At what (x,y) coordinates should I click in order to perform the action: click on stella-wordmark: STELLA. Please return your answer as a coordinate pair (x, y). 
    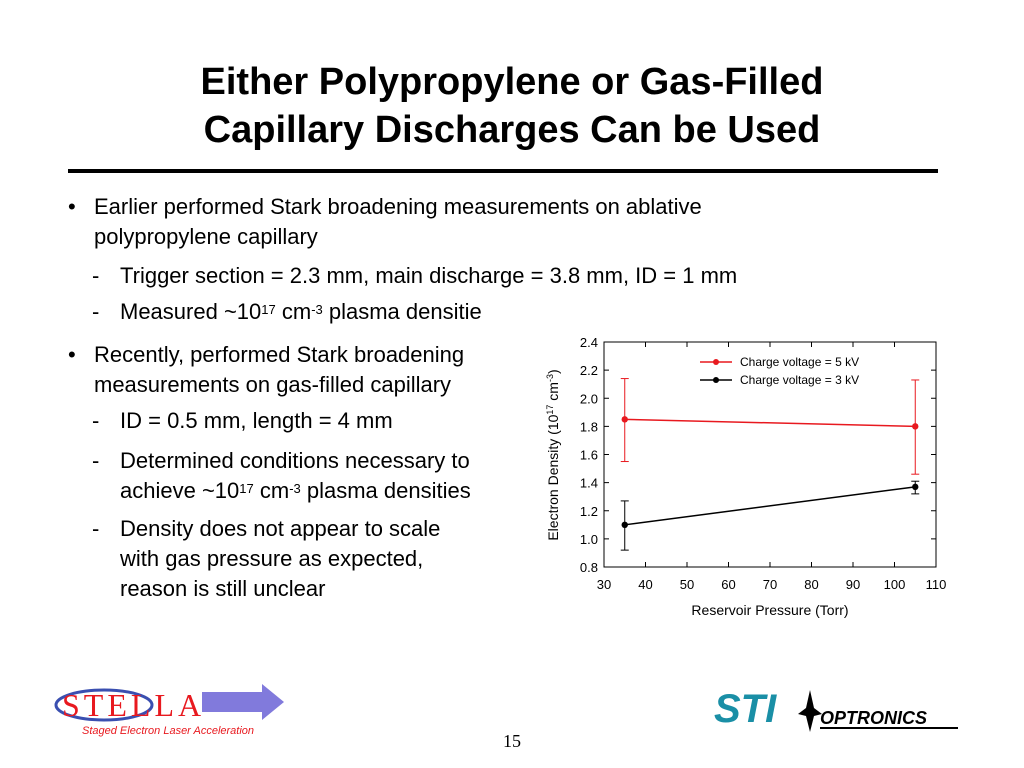
    Looking at the image, I should click on (133, 705).